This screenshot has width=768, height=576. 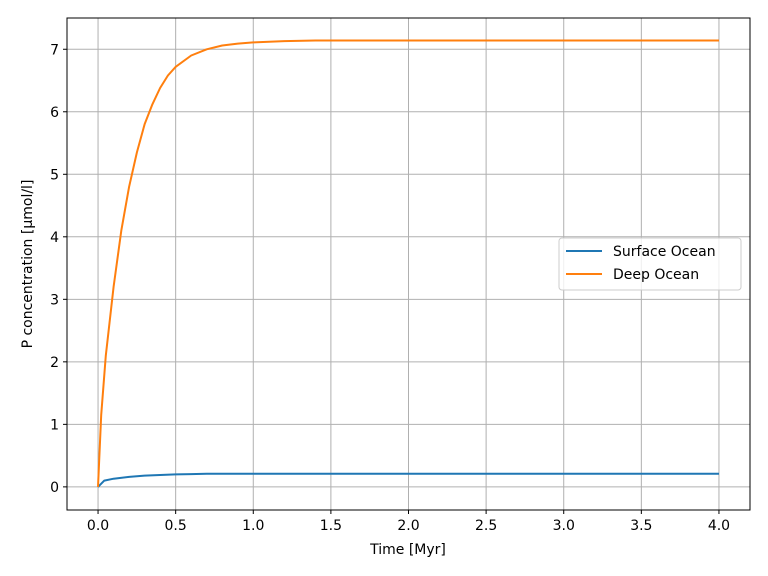 What do you see at coordinates (54, 488) in the screenshot?
I see `y-tick-label: 0` at bounding box center [54, 488].